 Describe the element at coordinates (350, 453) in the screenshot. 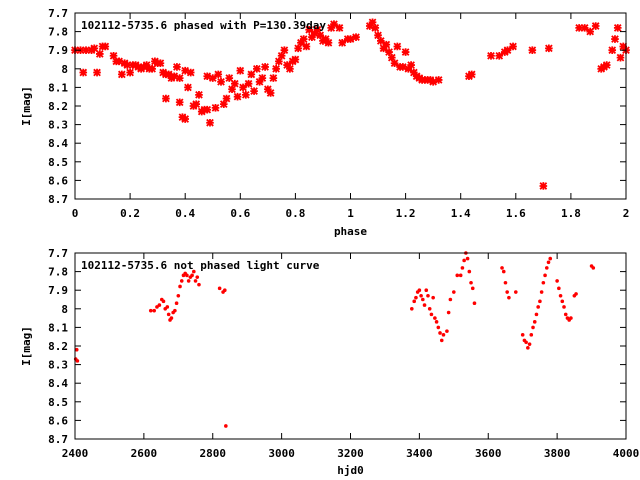

I see `unphased-x-tick-label: 3200` at that location.